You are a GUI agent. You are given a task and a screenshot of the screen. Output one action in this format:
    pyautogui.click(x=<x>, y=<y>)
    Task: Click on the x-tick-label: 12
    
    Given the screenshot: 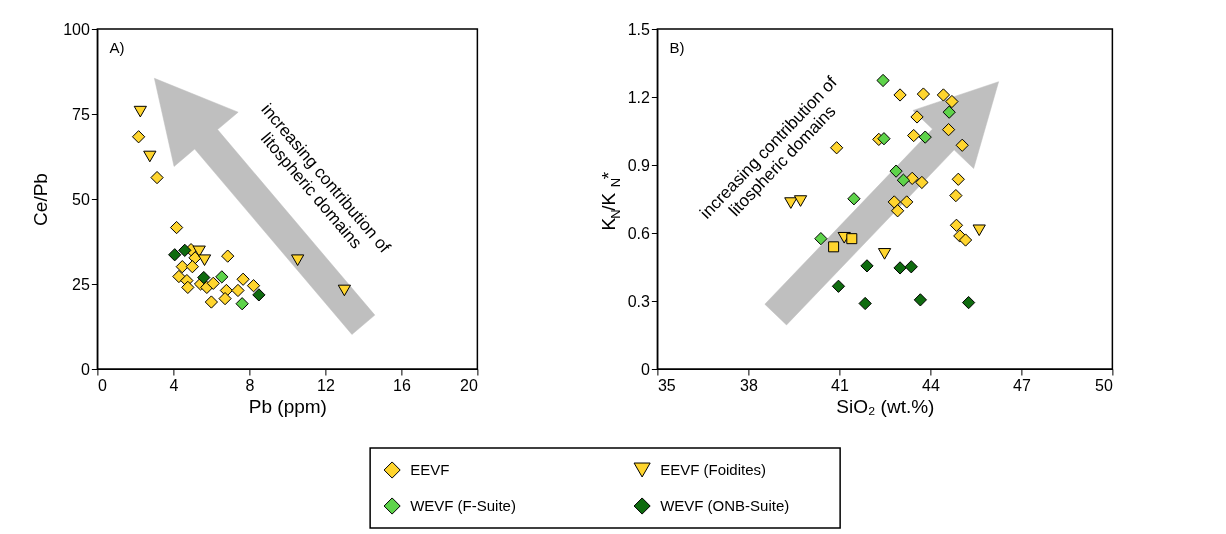 What is the action you would take?
    pyautogui.click(x=325, y=385)
    